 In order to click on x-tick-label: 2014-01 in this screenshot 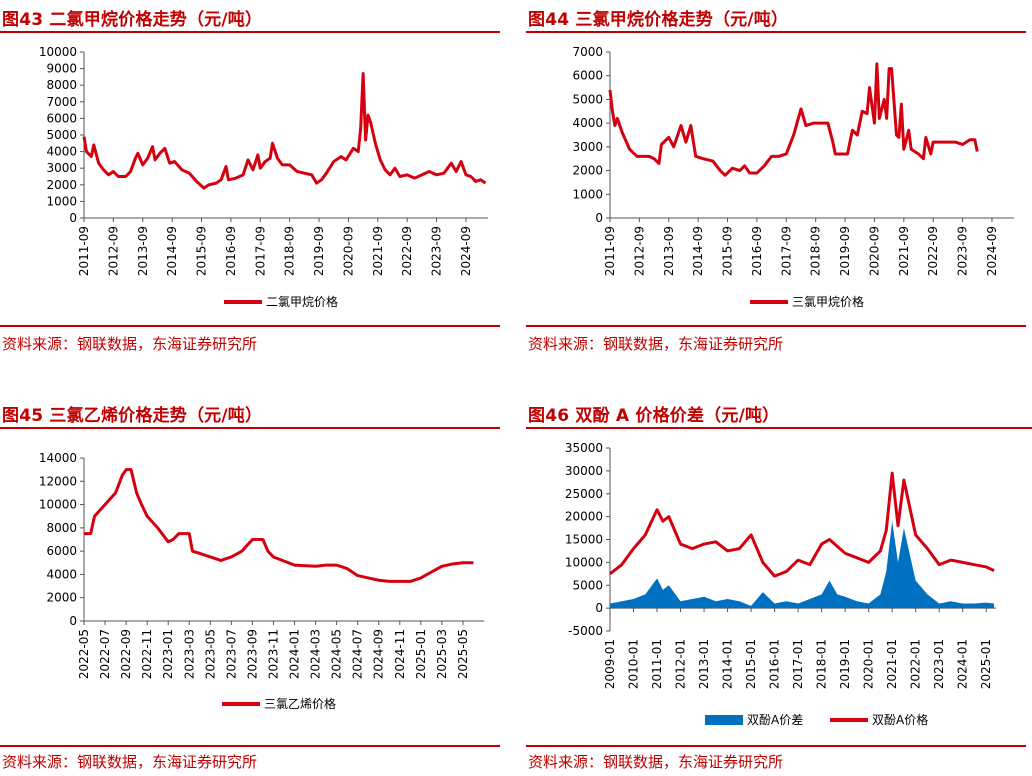, I will do `click(728, 664)`.